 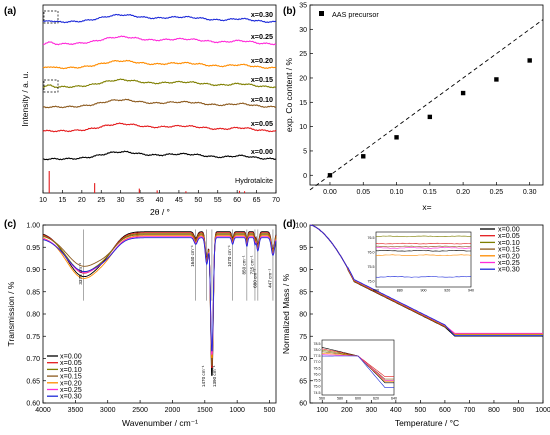 What do you see at coordinates (303, 337) in the screenshot?
I see `tga-y-tick-label: 75` at bounding box center [303, 337].